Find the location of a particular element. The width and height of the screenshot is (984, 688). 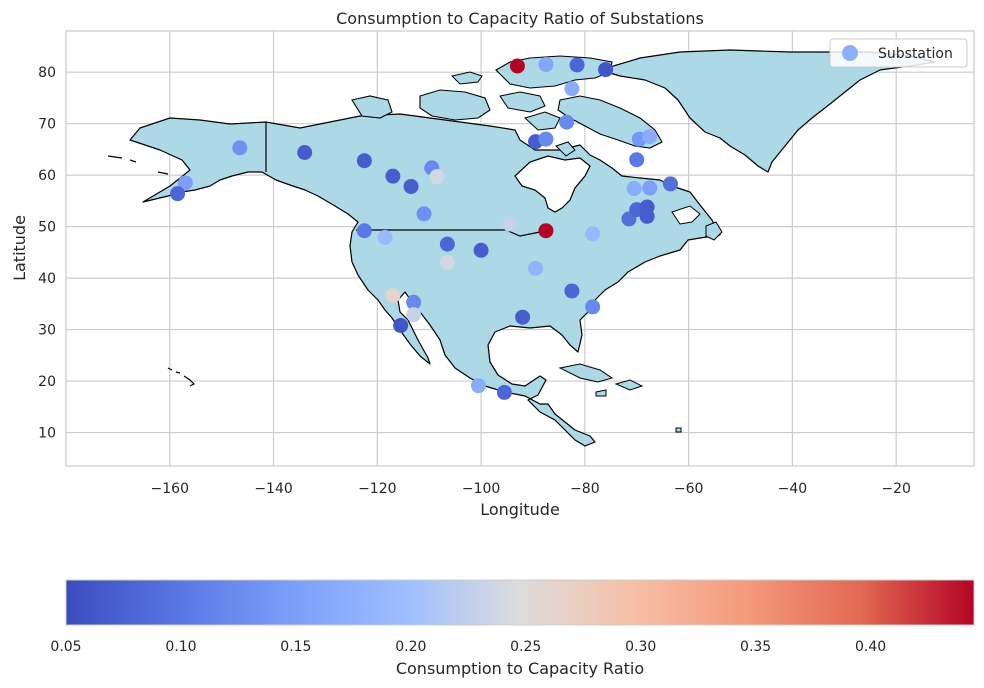

land-victoria-island is located at coordinates (455, 105).